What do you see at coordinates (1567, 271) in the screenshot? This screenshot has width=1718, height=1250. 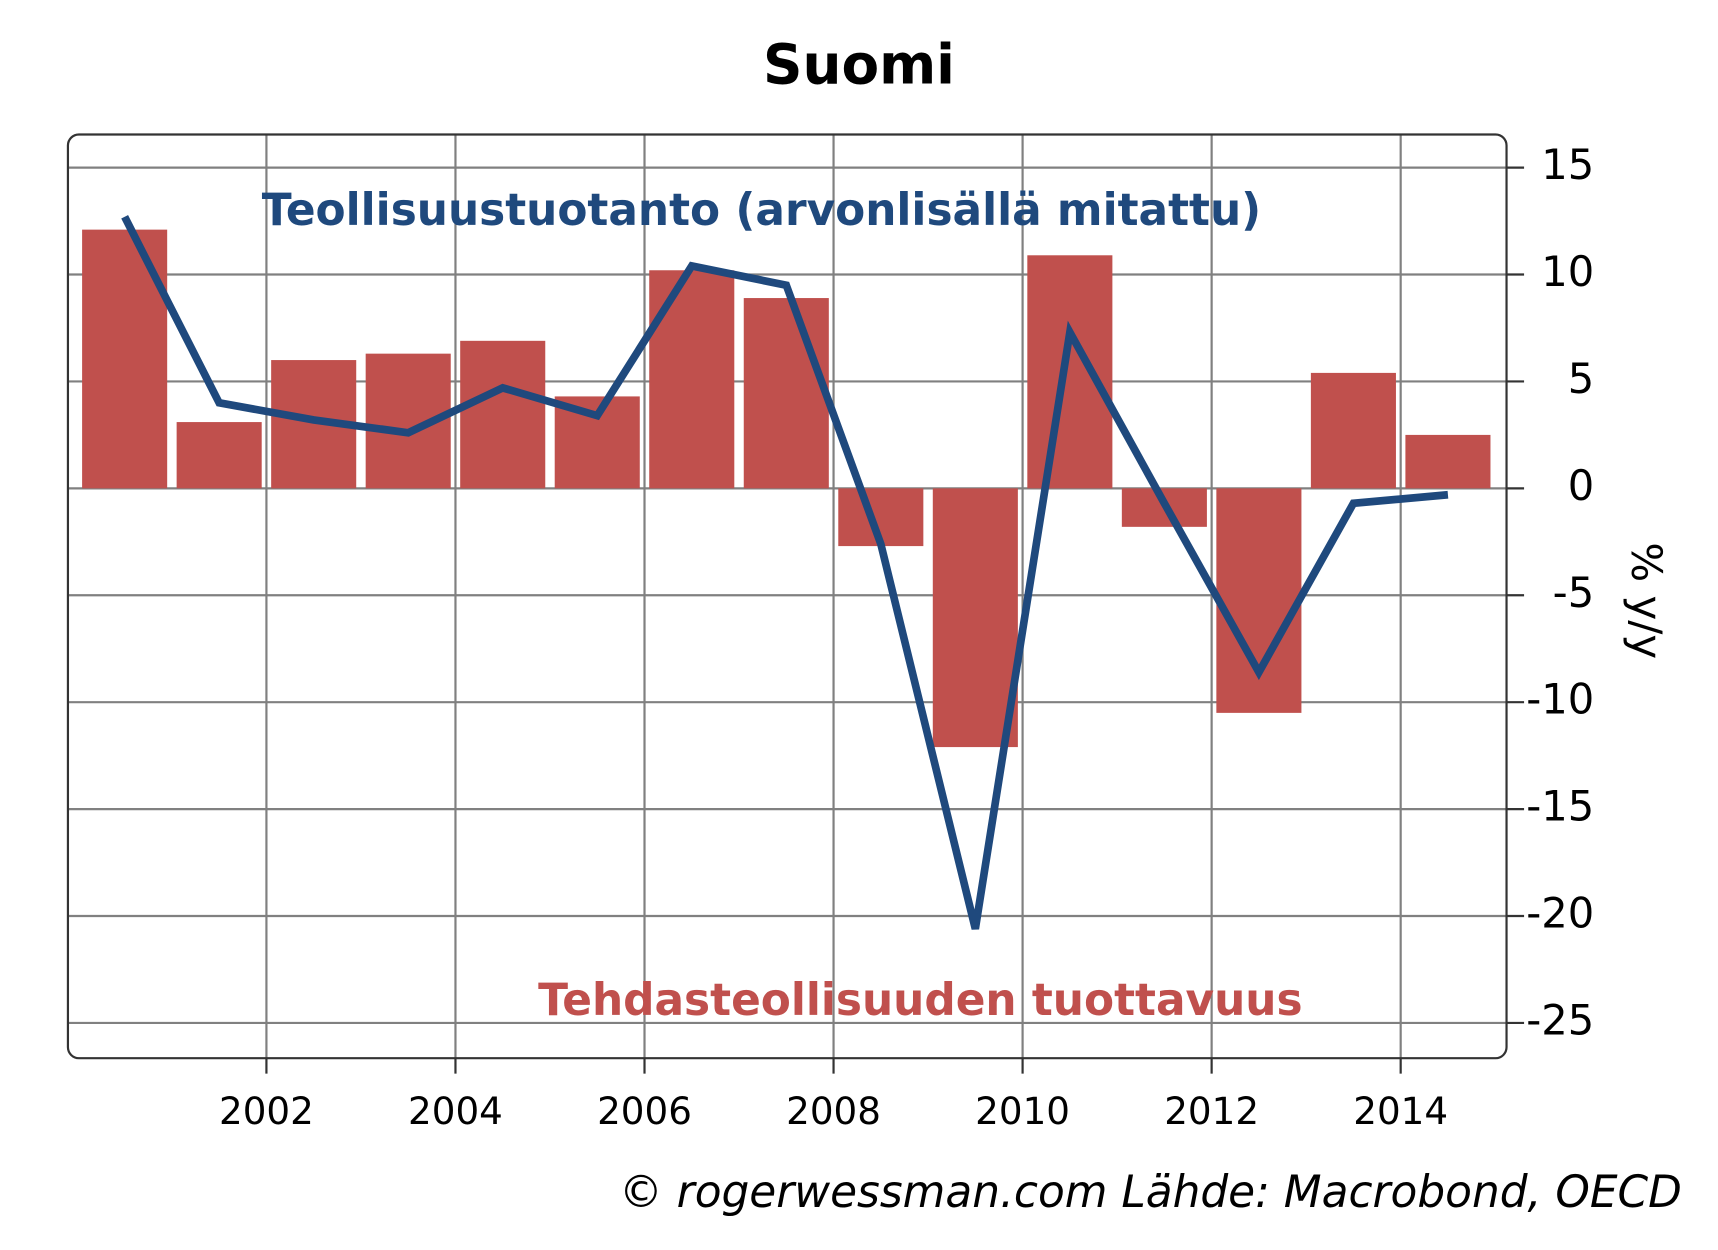 I see `y-tick-label: 10` at bounding box center [1567, 271].